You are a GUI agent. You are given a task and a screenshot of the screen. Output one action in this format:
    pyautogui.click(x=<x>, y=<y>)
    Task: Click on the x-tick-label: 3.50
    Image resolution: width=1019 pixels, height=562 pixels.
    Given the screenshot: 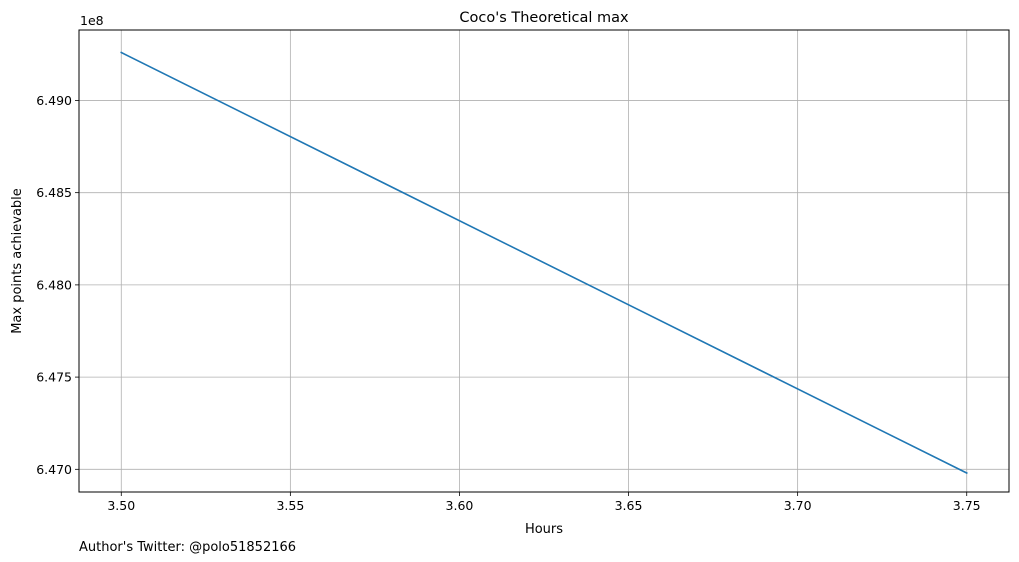 What is the action you would take?
    pyautogui.click(x=121, y=505)
    